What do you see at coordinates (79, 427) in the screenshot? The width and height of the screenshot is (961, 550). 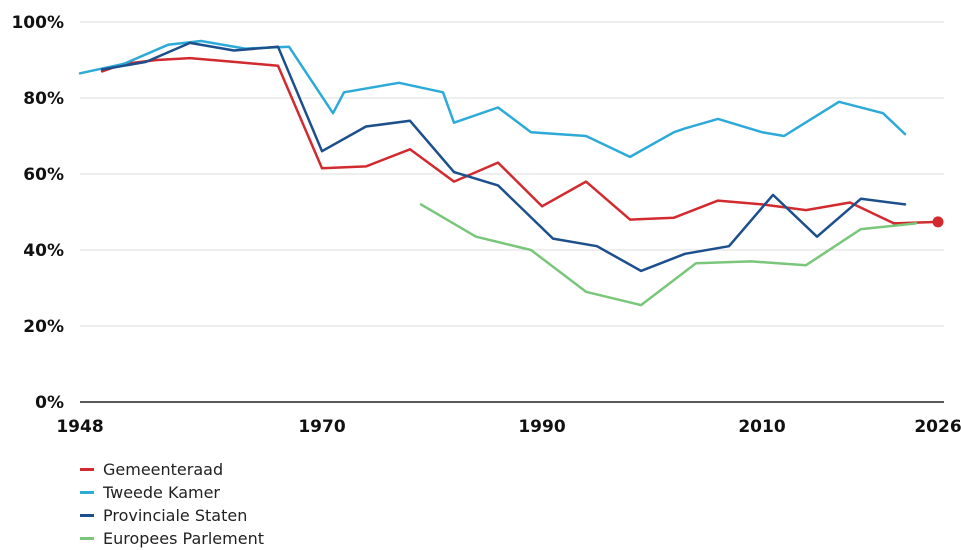 I see `x-tick-label: 1948` at bounding box center [79, 427].